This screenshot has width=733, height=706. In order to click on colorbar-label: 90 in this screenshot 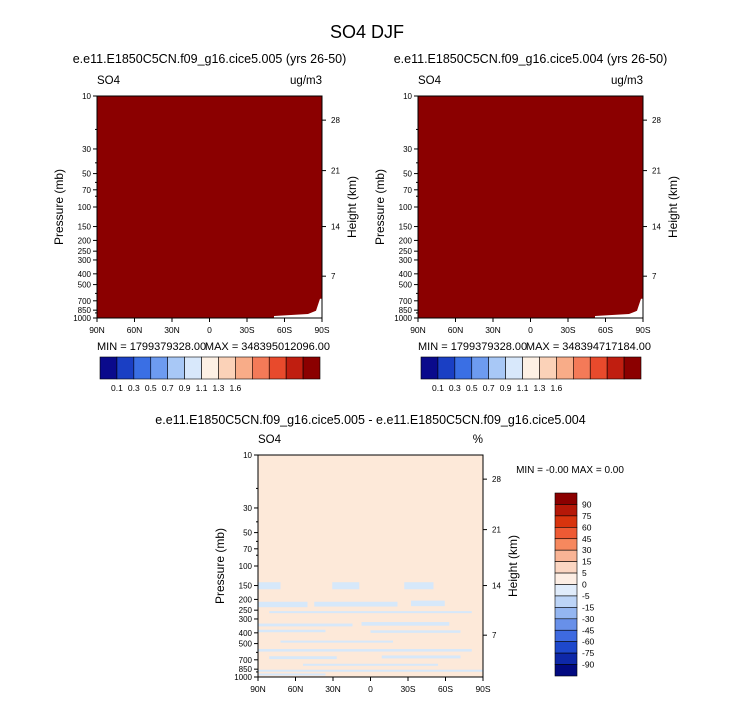, I will do `click(587, 504)`.